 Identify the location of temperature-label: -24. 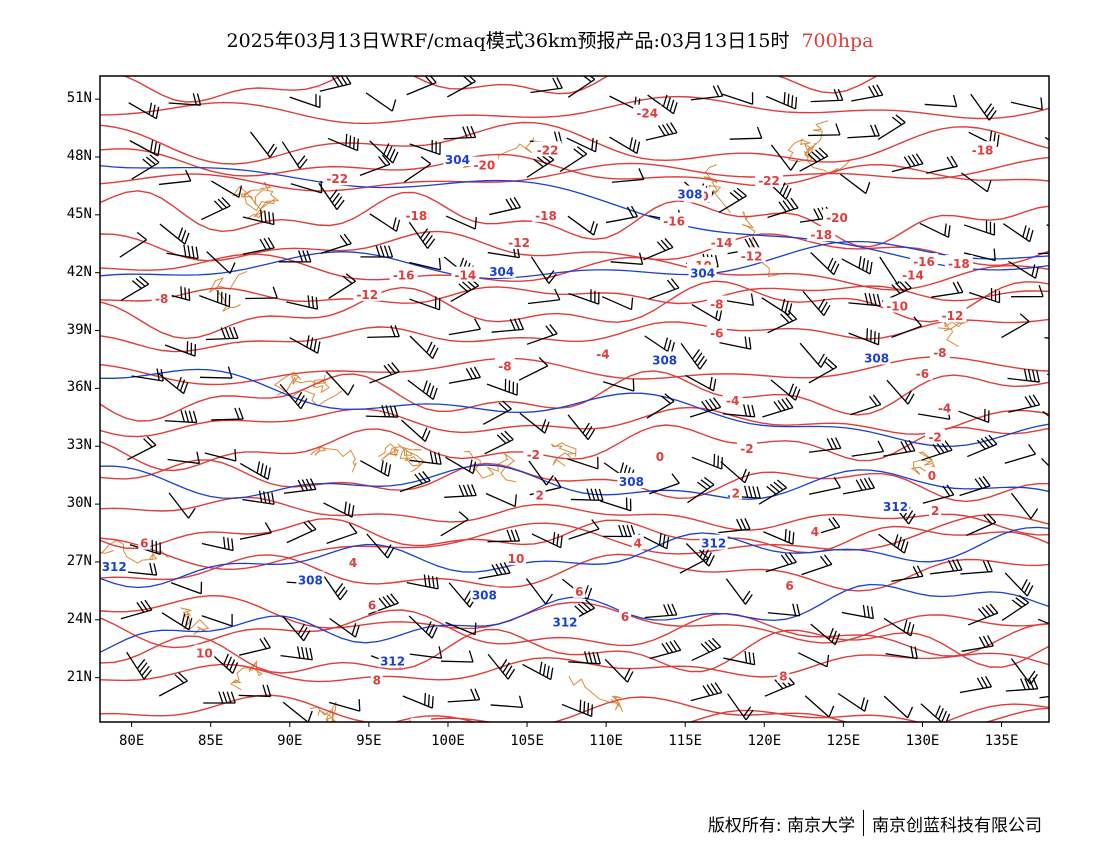
(647, 114).